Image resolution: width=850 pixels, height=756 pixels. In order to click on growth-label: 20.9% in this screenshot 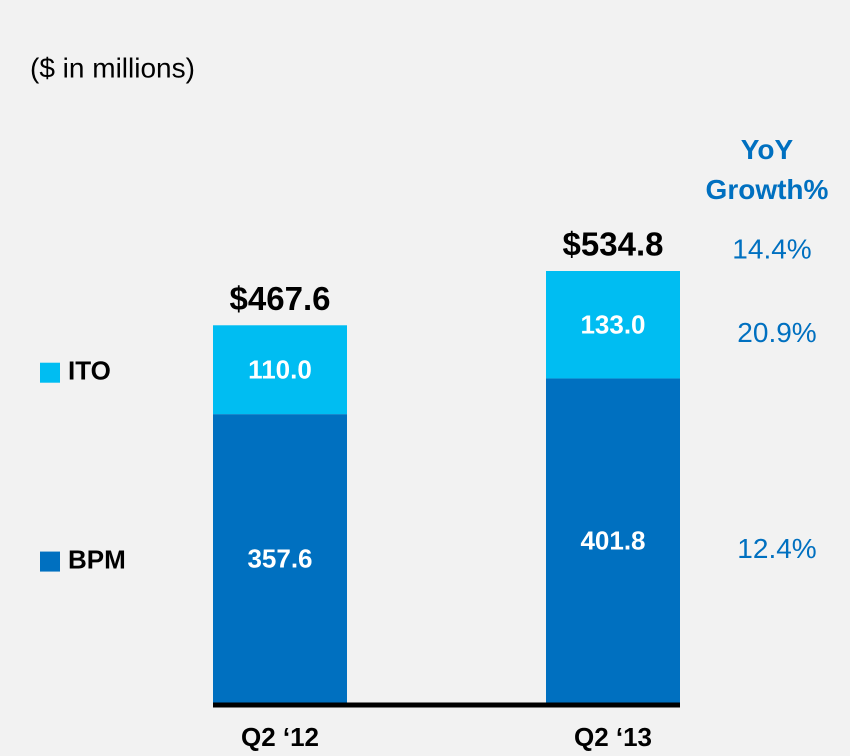, I will do `click(776, 332)`.